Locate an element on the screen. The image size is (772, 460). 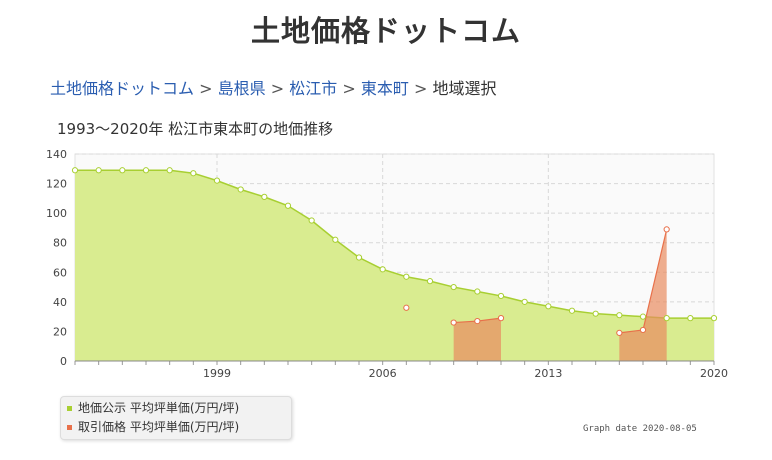
chart-legend: 地価公示 平均坪単価(万円/坪) 取引価格 平均坪単価(万円/坪) is located at coordinates (176, 418).